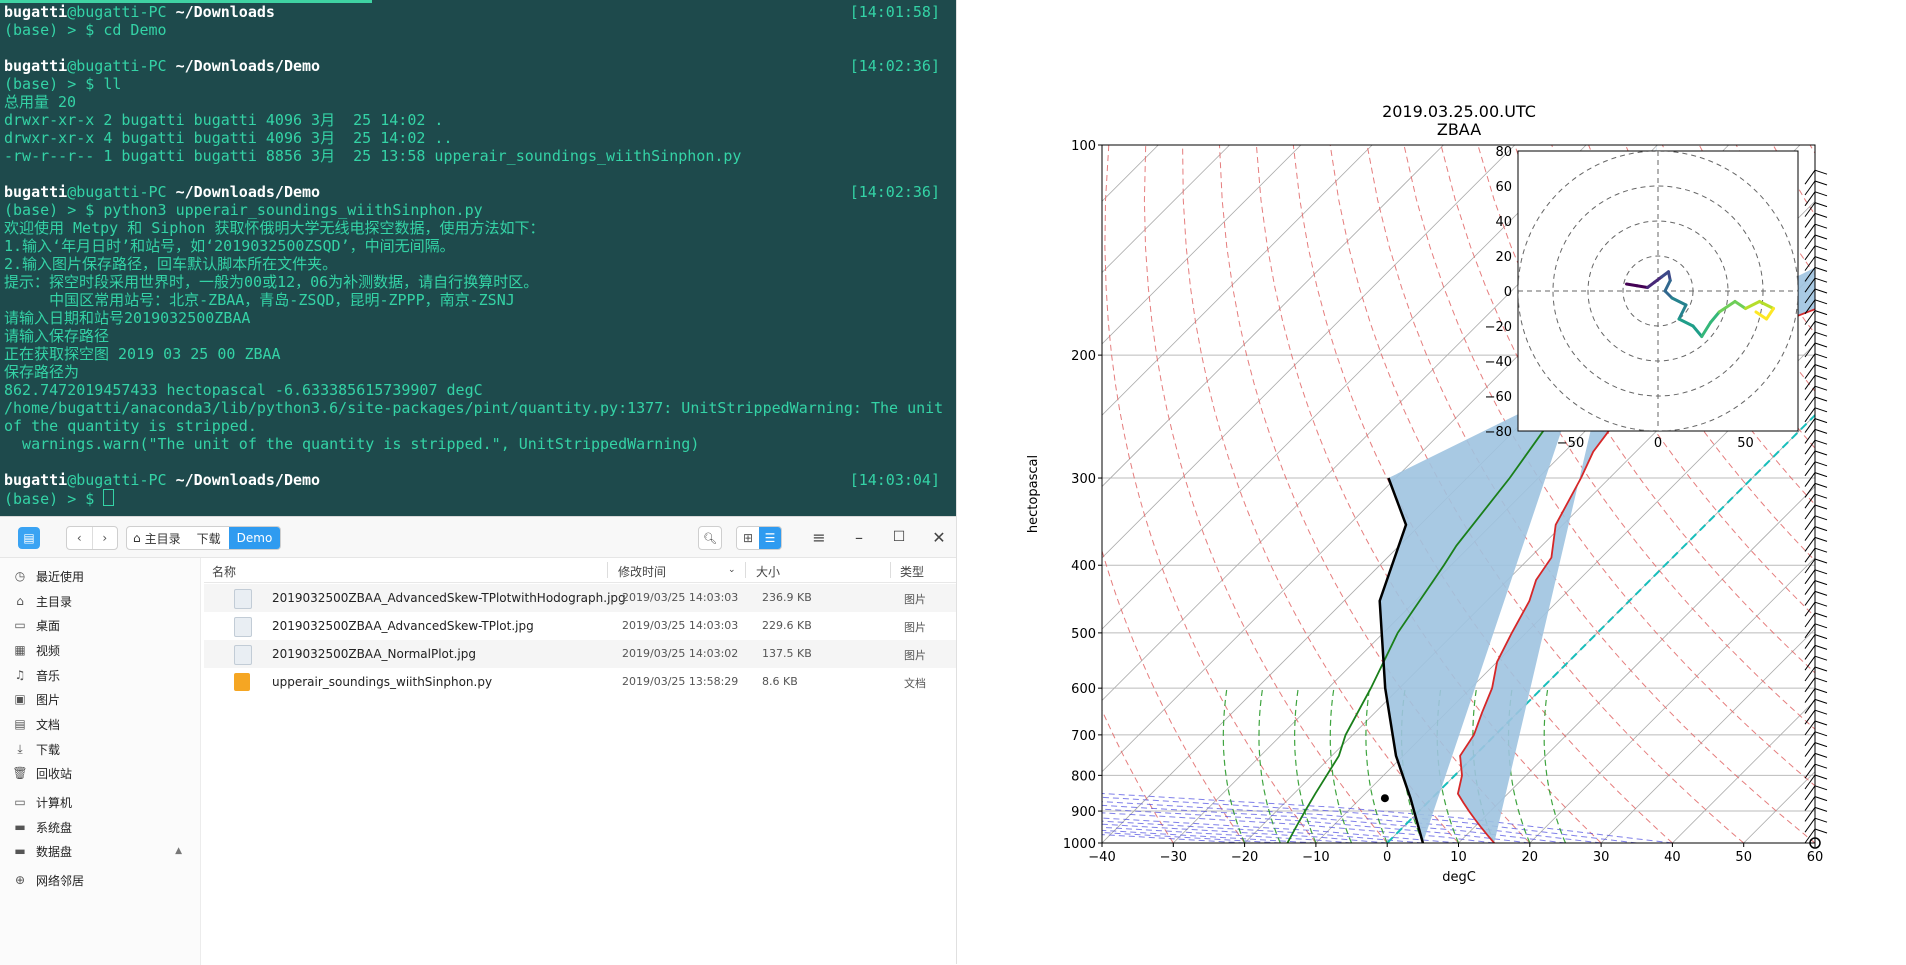 The image size is (1906, 965). What do you see at coordinates (20, 880) in the screenshot?
I see `network-icon: ⊕` at bounding box center [20, 880].